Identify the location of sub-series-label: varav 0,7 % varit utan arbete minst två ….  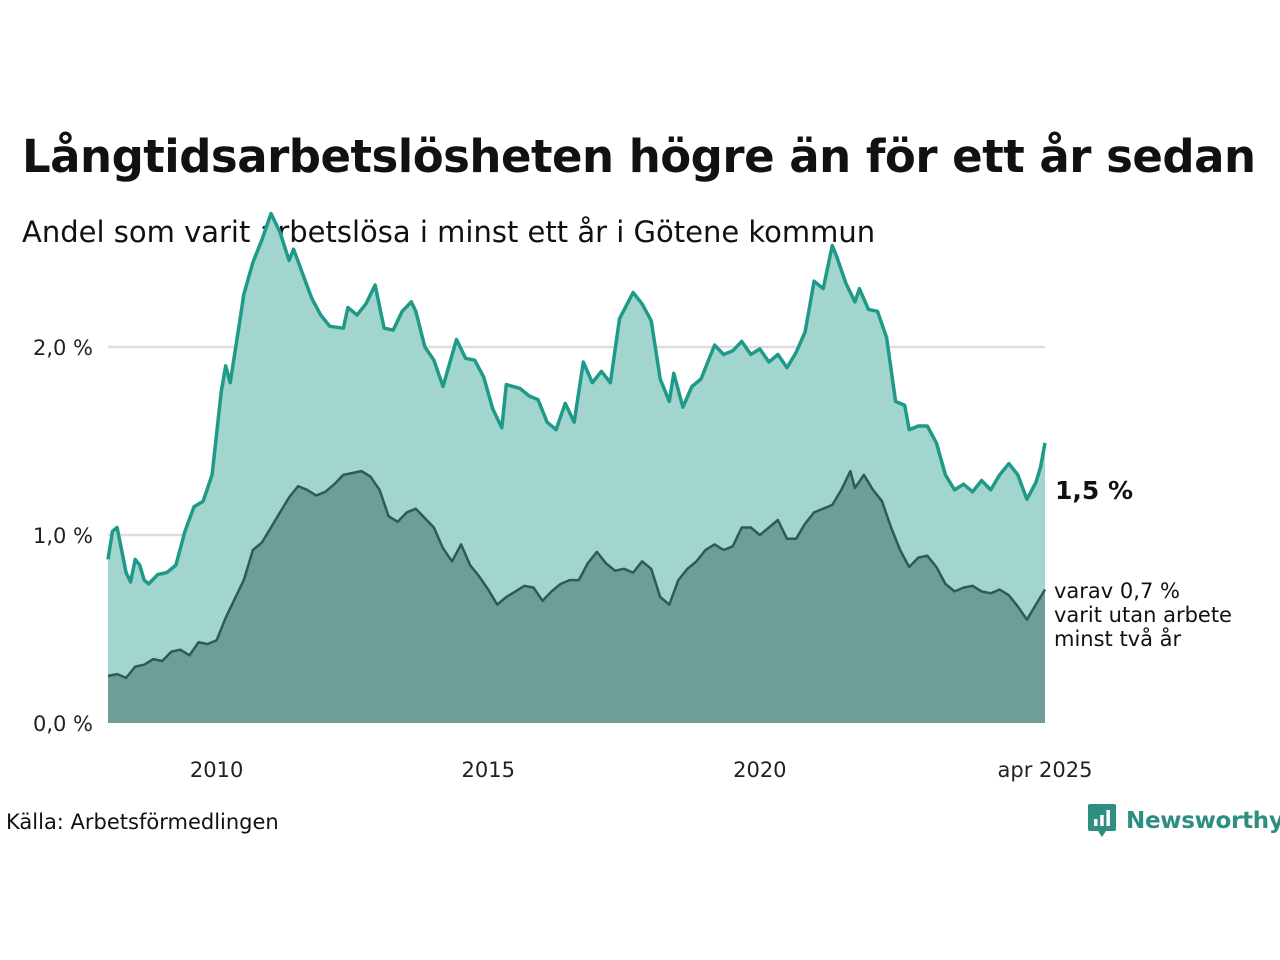
(1143, 615).